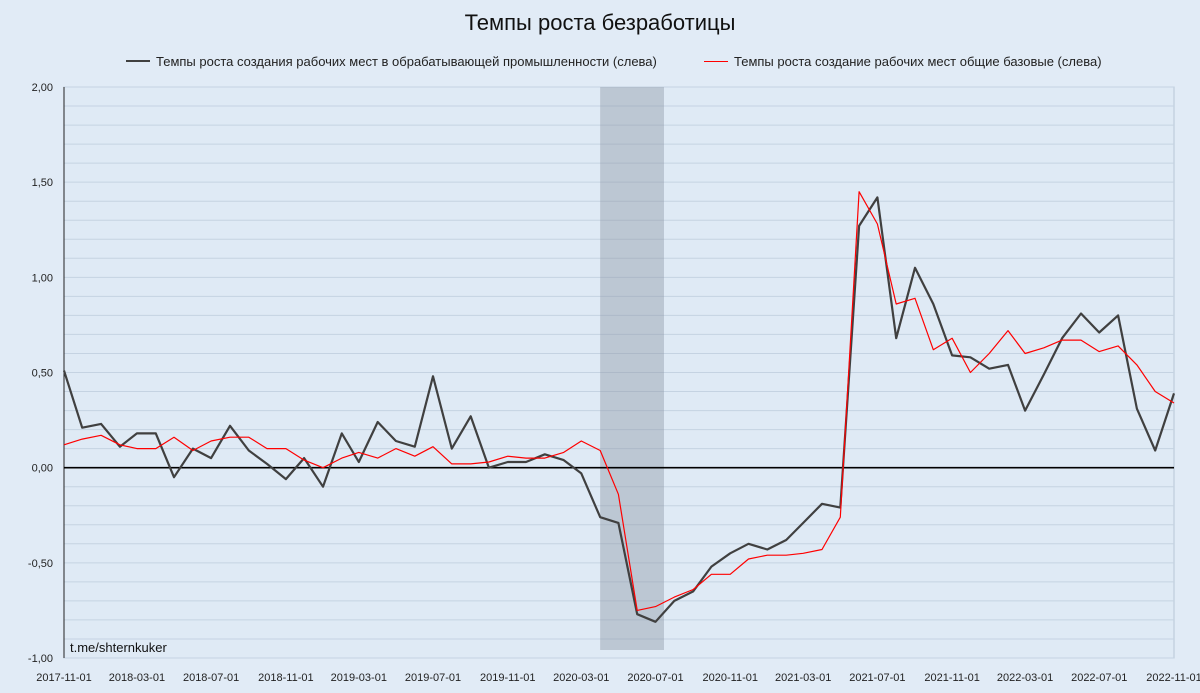 This screenshot has height=693, width=1200. Describe the element at coordinates (40, 564) in the screenshot. I see `y-tick-label: -0,50` at that location.